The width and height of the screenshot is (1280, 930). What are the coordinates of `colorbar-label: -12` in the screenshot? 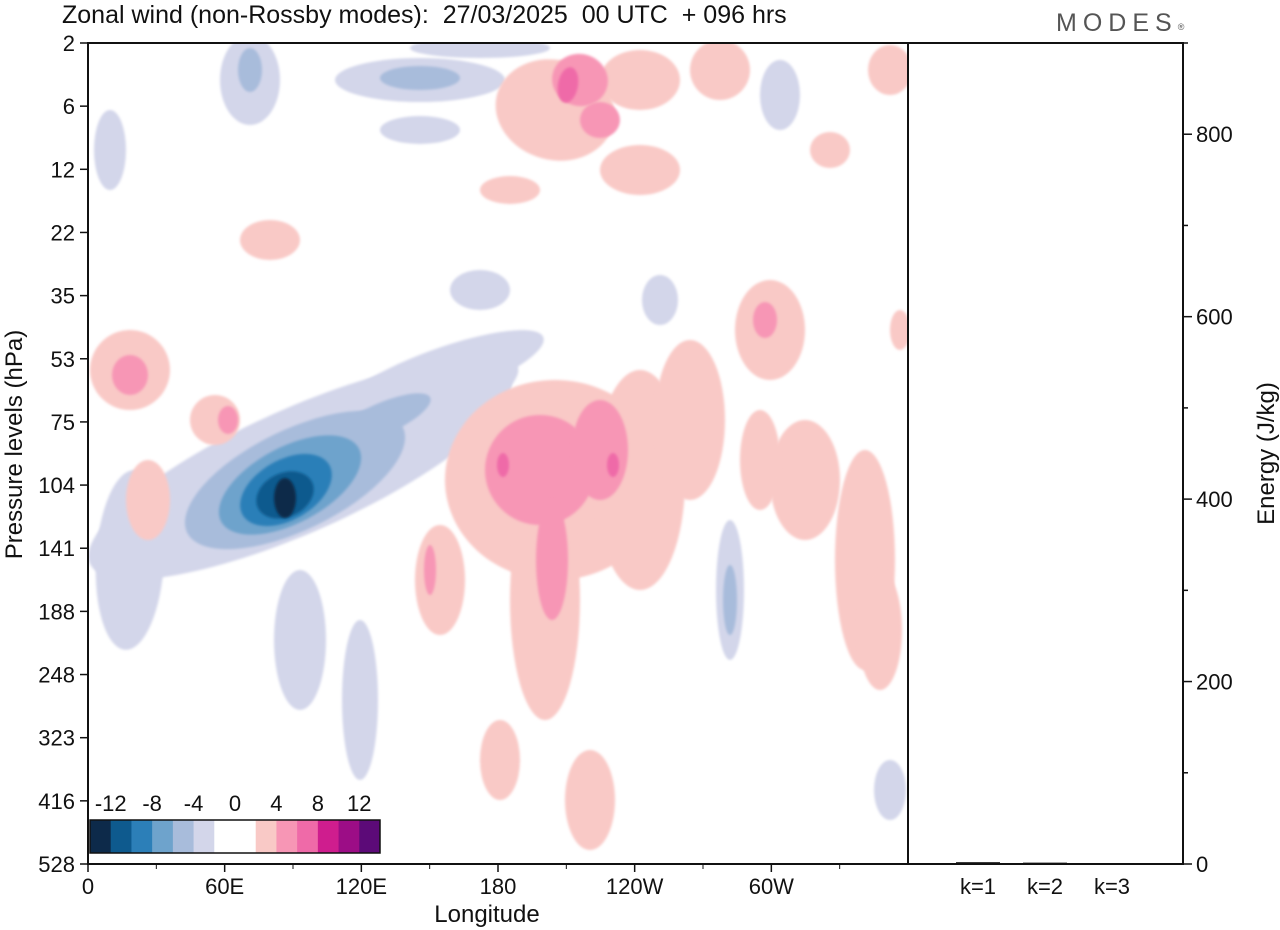 It's located at (111, 803).